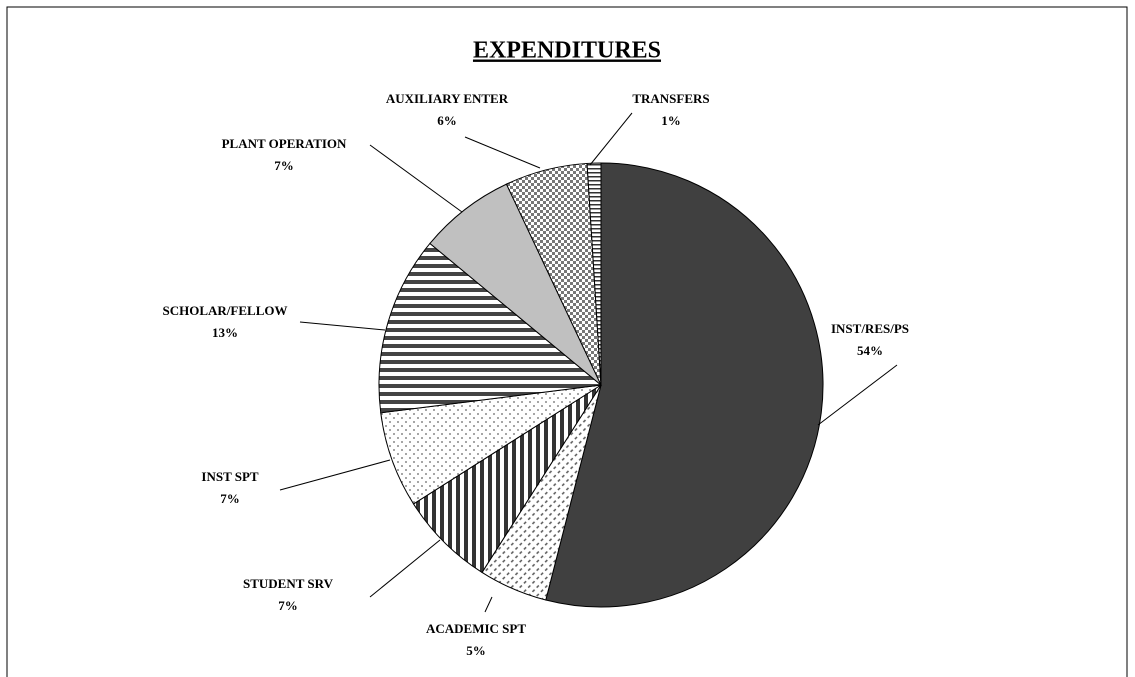 Image resolution: width=1135 pixels, height=677 pixels. Describe the element at coordinates (284, 143) in the screenshot. I see `slice-label: PLANT OPERATION` at that location.